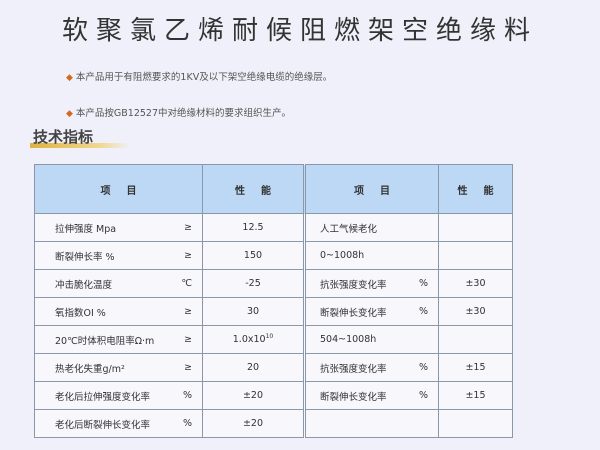 The width and height of the screenshot is (600, 450). What do you see at coordinates (103, 339) in the screenshot?
I see `item-name: 20℃时体积电阻率Ω·m` at bounding box center [103, 339].